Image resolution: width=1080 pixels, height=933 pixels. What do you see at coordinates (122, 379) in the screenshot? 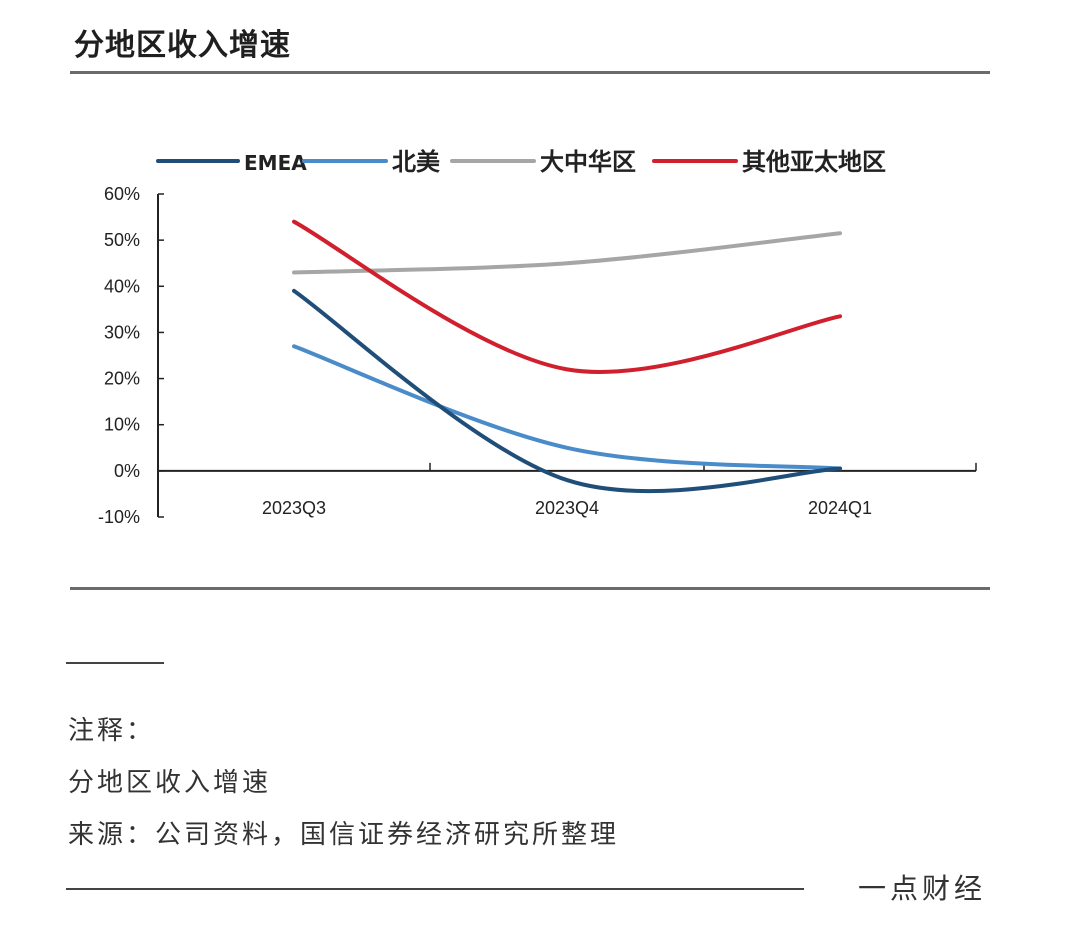
I see `y-tick-label: 20%` at bounding box center [122, 379].